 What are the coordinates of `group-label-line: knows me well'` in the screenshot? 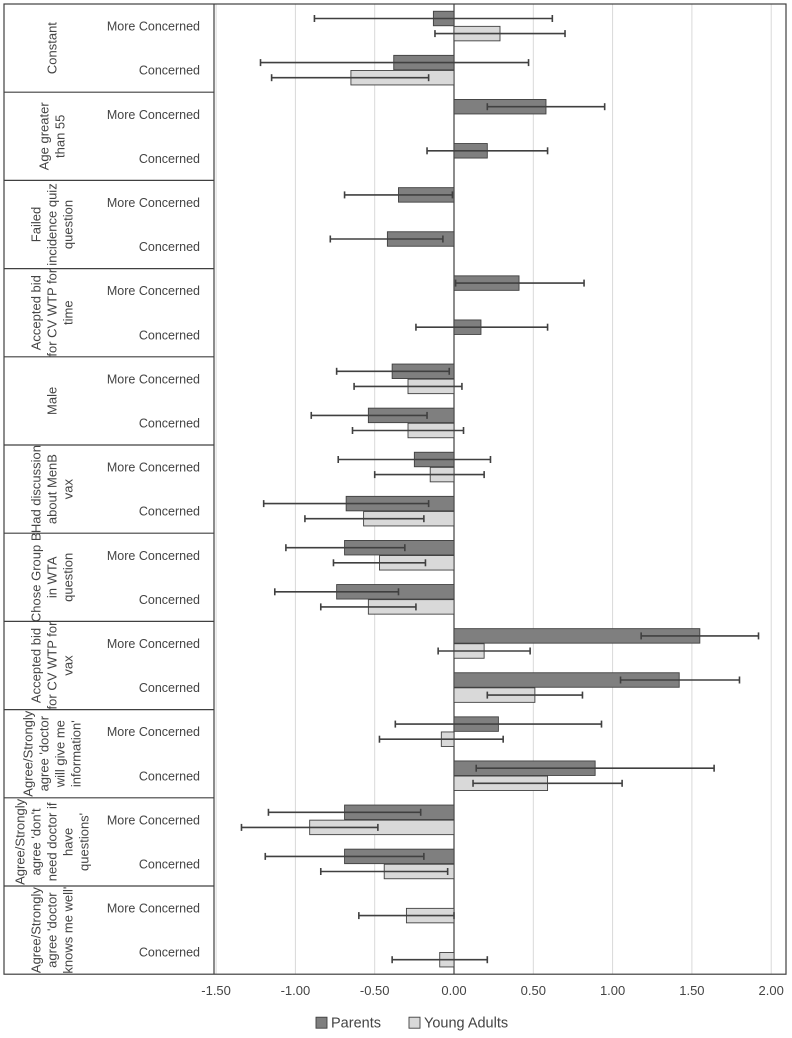 It's located at (68, 930).